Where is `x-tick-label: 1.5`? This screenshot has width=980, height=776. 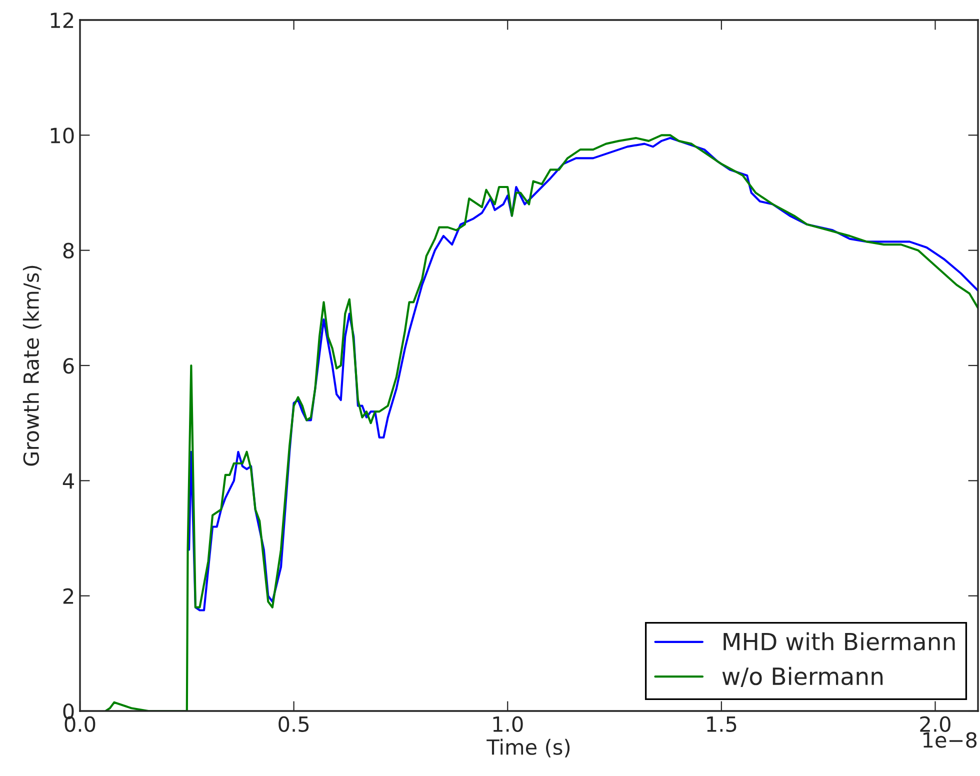 x-tick-label: 1.5 is located at coordinates (721, 724).